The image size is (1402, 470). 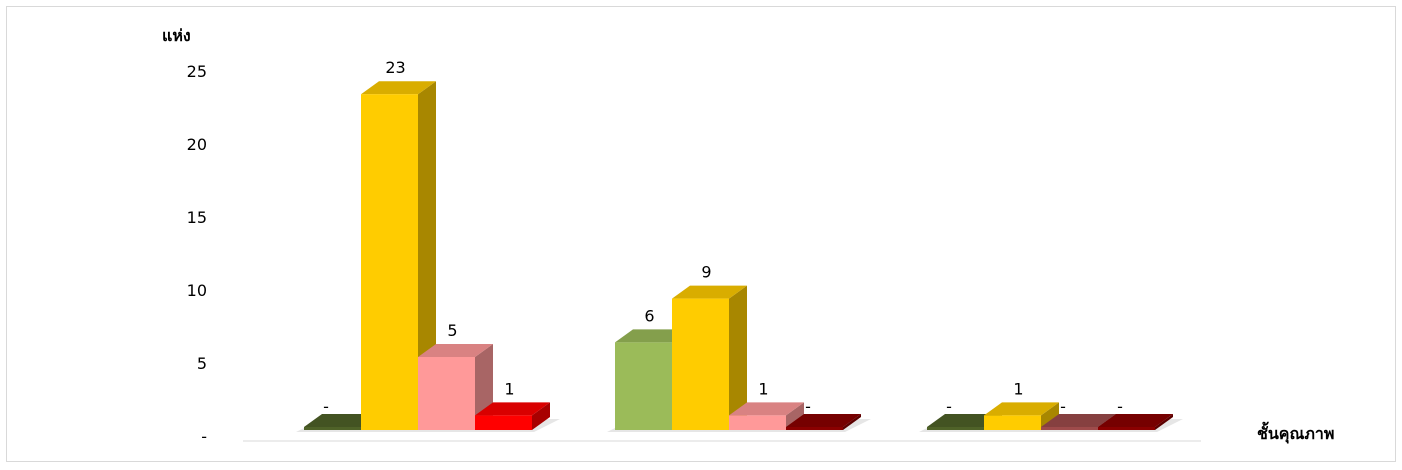 What do you see at coordinates (197, 144) in the screenshot?
I see `y-tick-label: 20` at bounding box center [197, 144].